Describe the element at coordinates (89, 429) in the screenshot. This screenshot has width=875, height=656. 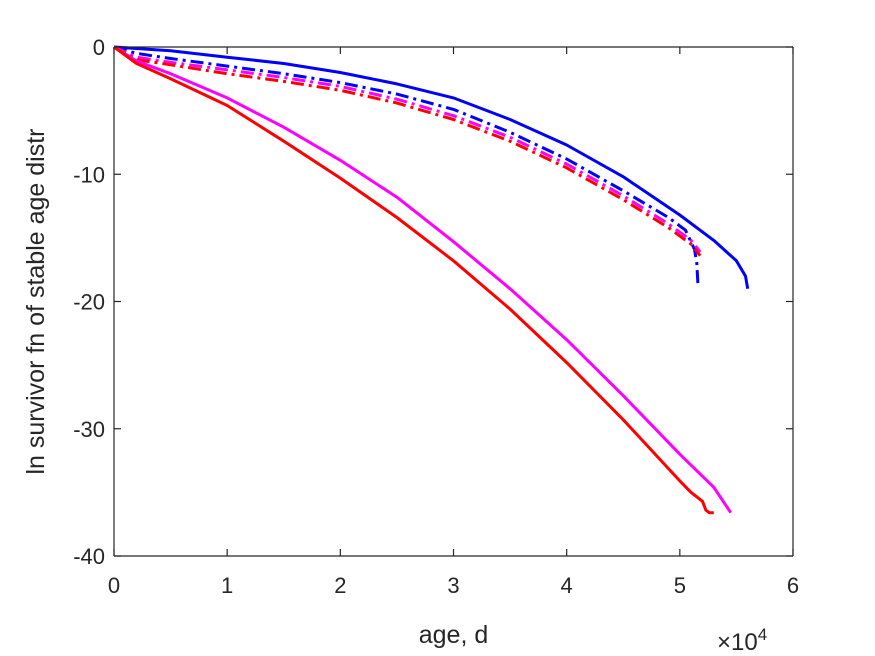
I see `y-tick-label-3: -30` at that location.